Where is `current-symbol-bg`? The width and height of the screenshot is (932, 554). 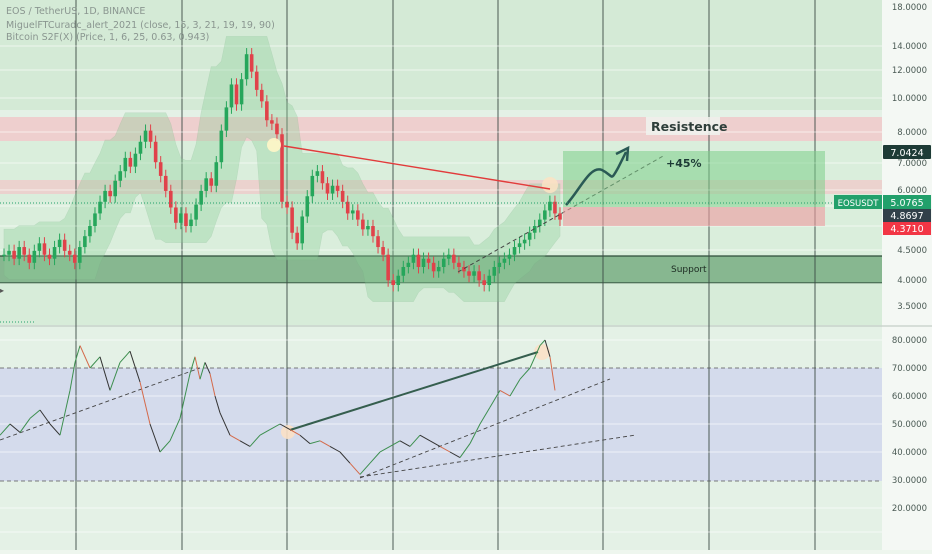
current-symbol-bg is located at coordinates (858, 202).